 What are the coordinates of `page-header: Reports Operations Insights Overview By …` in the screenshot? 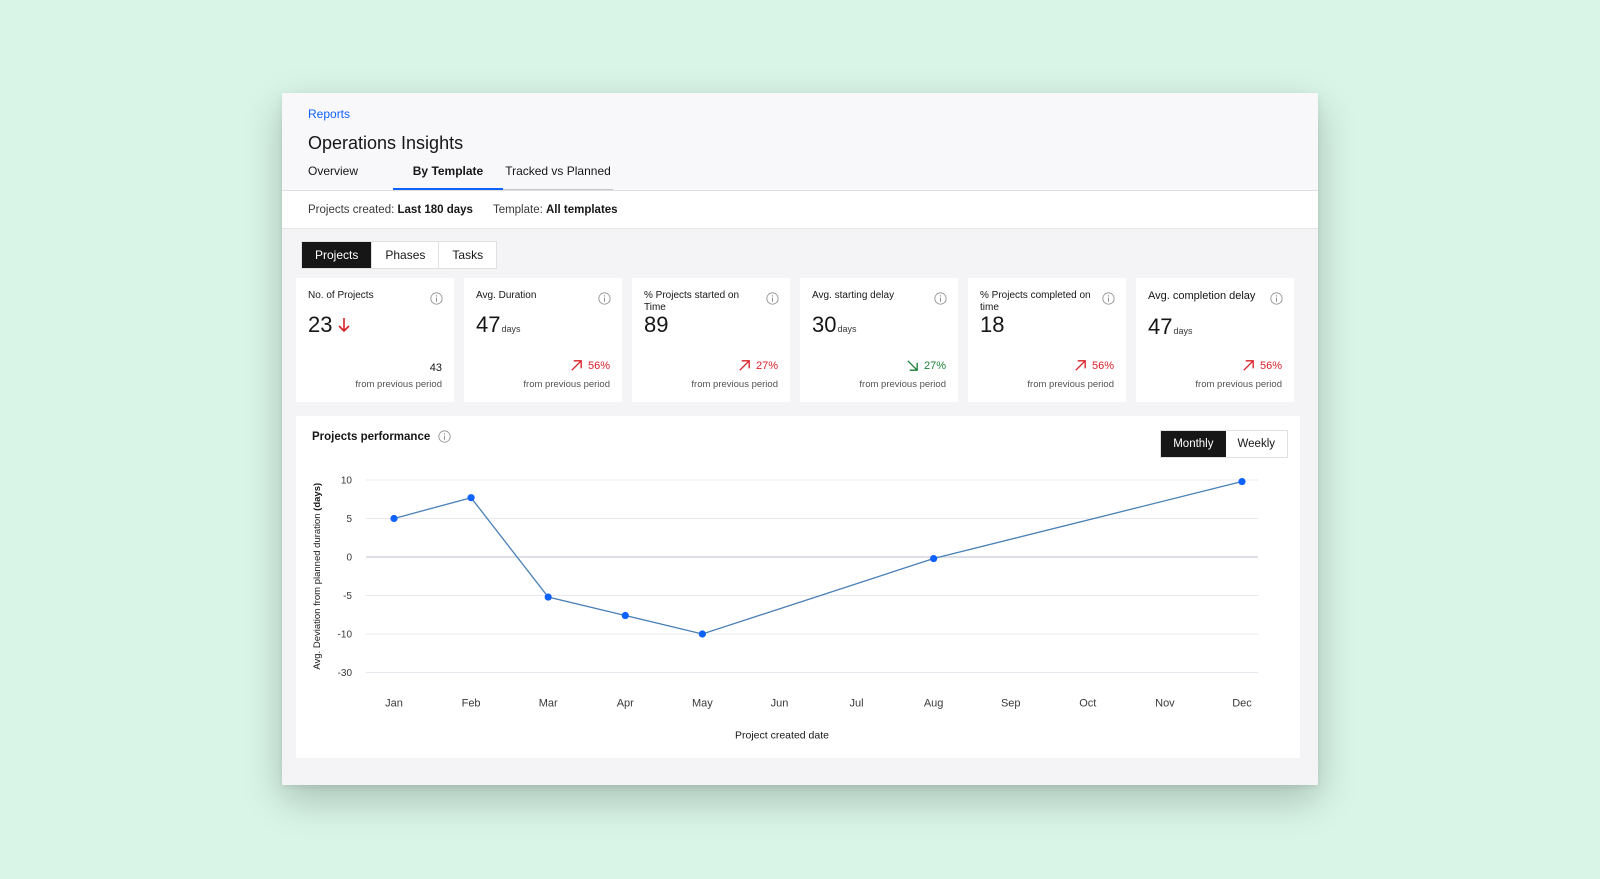 It's located at (800, 142).